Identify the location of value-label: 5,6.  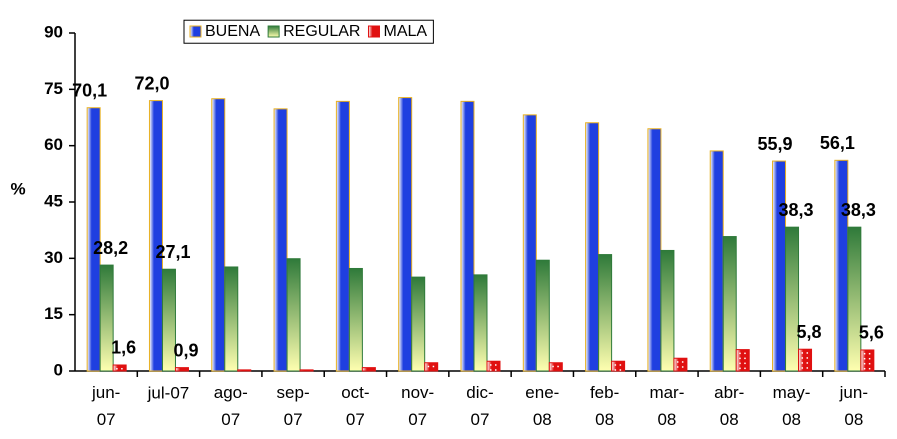
(871, 333).